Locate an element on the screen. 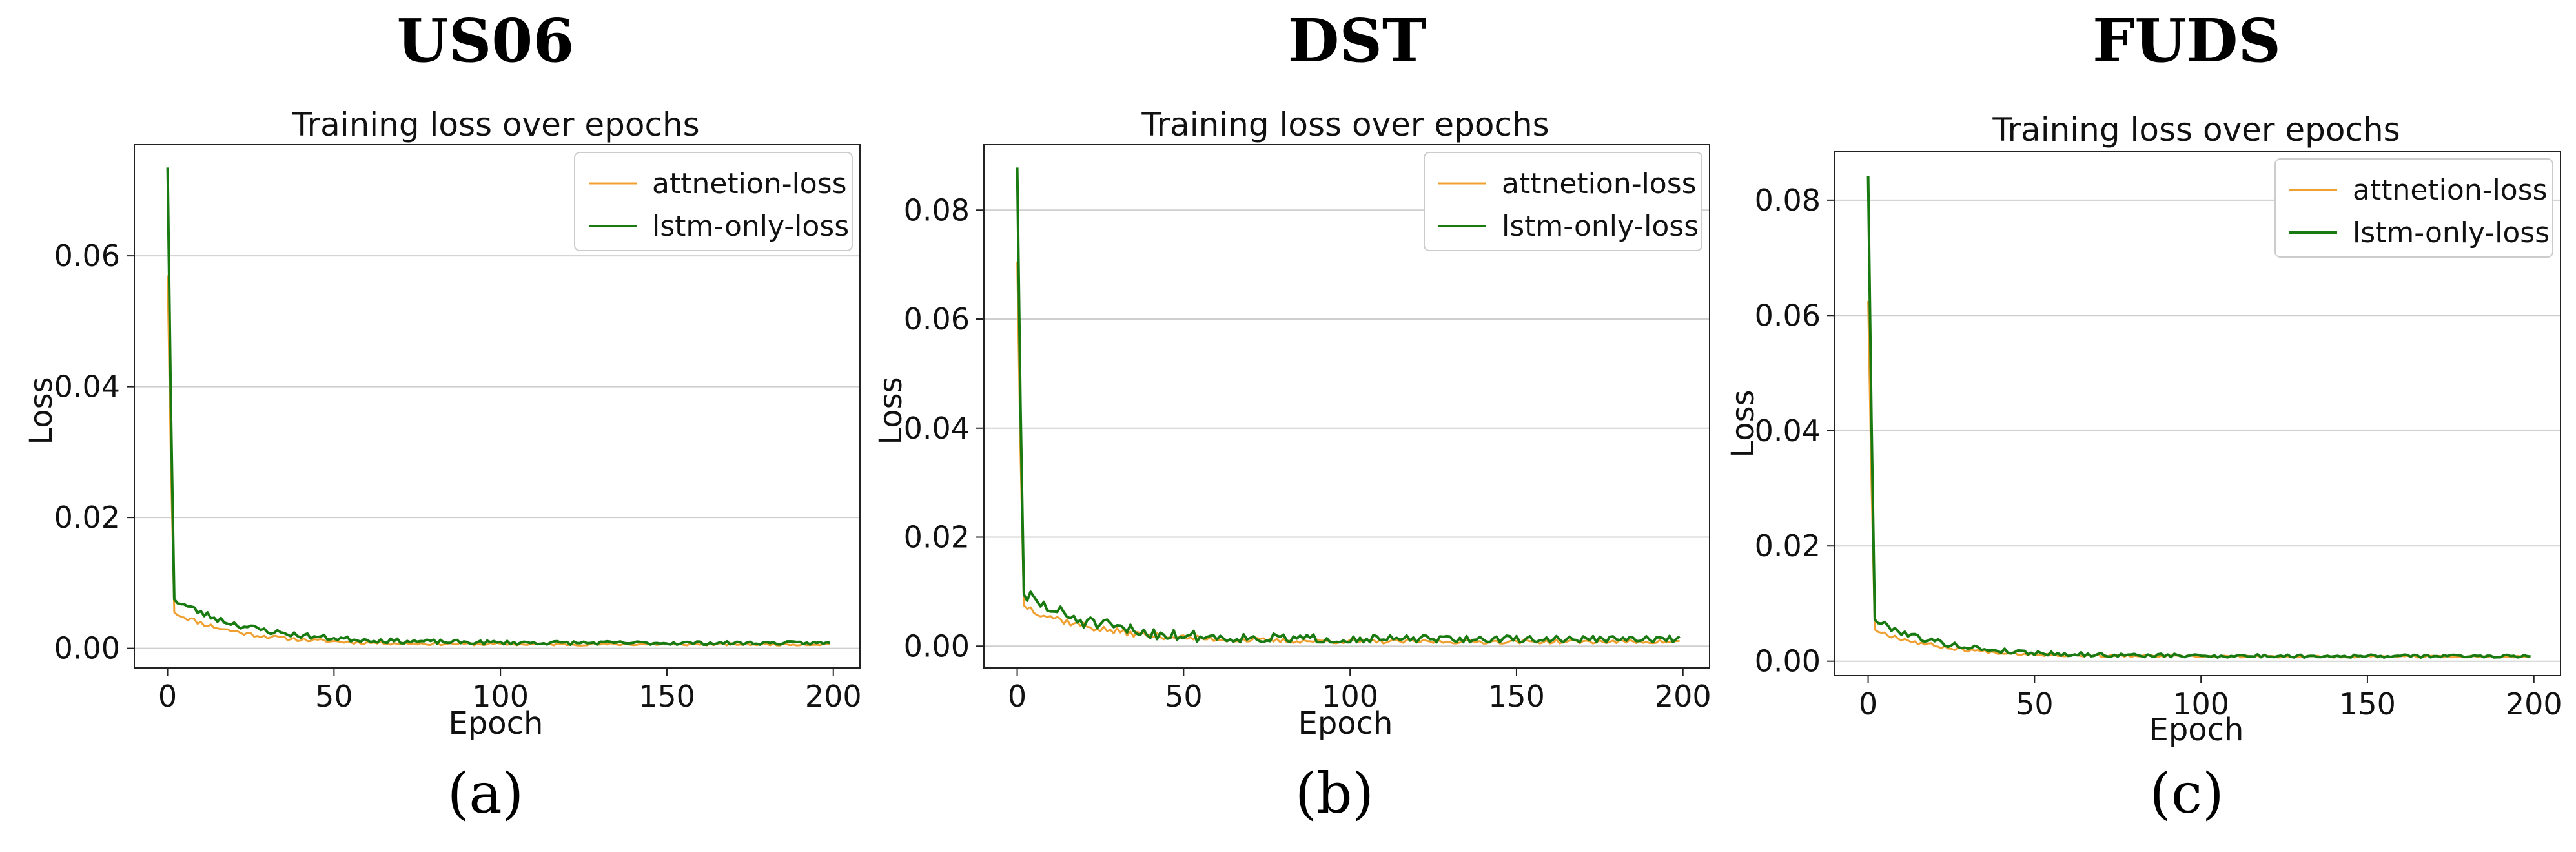 This screenshot has width=2576, height=852. dataset-title: DST is located at coordinates (1358, 41).